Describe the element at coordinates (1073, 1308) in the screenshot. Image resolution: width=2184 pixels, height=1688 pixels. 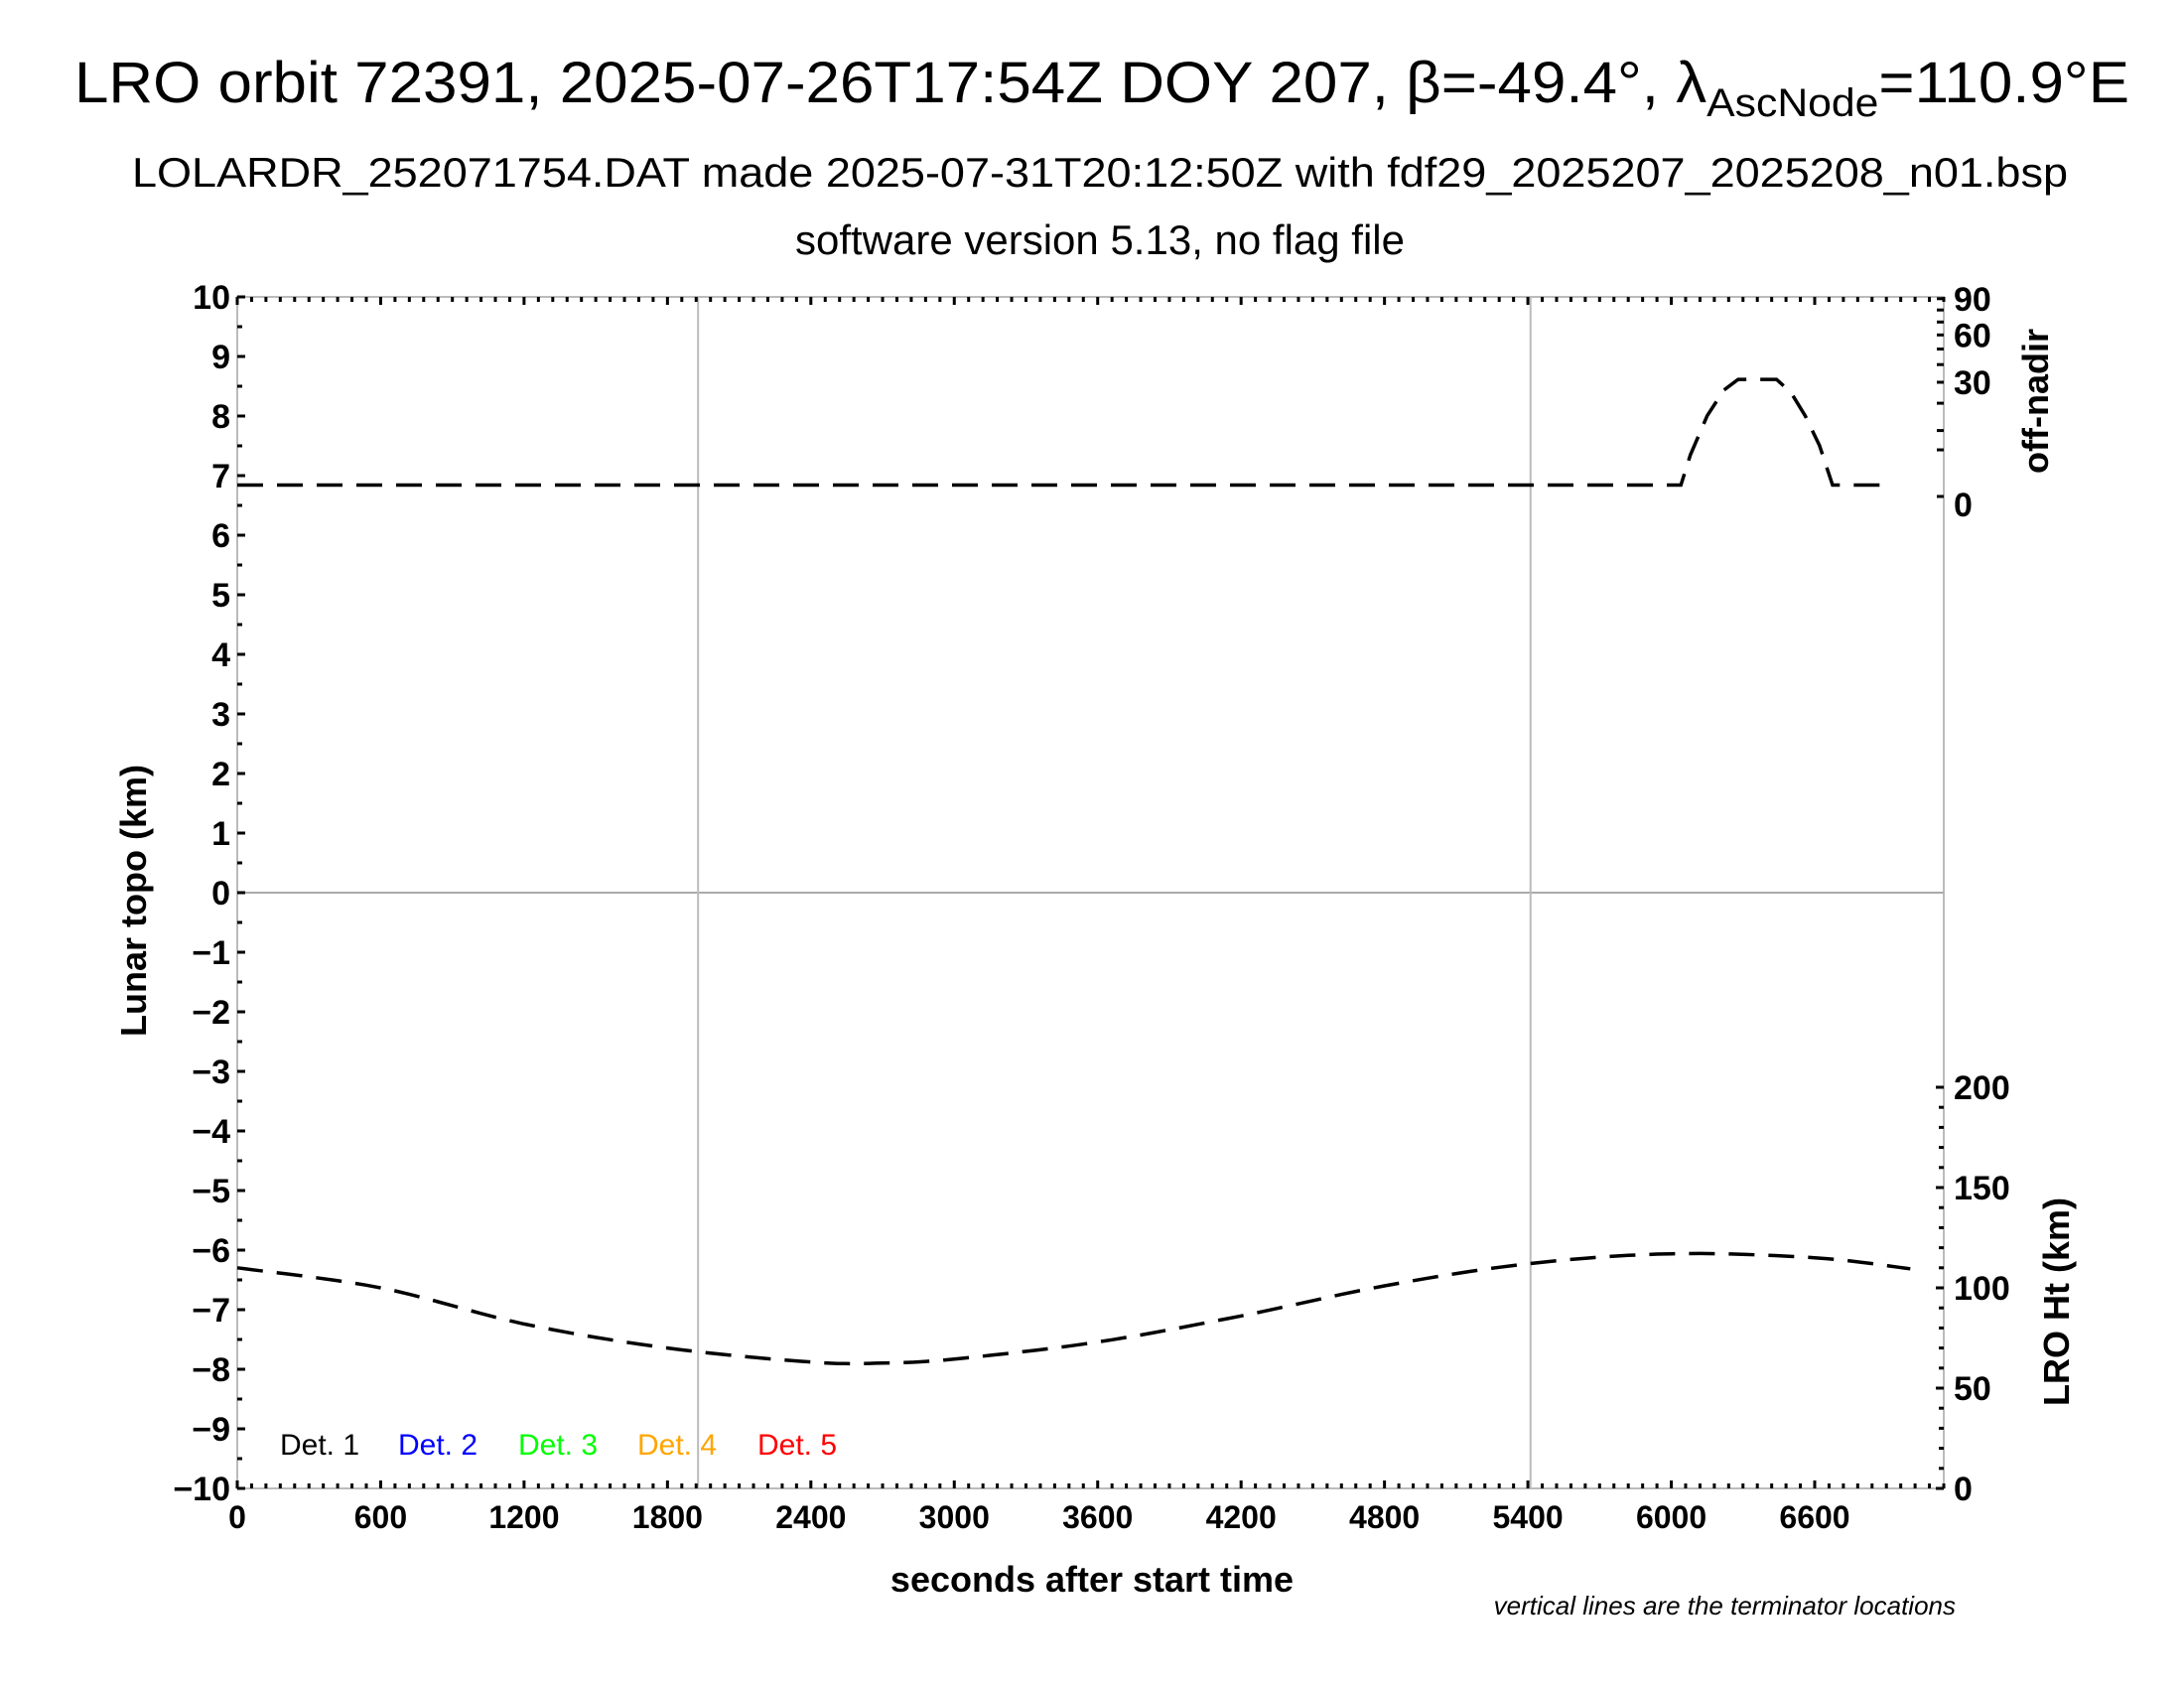
I see `lro-height-line` at that location.